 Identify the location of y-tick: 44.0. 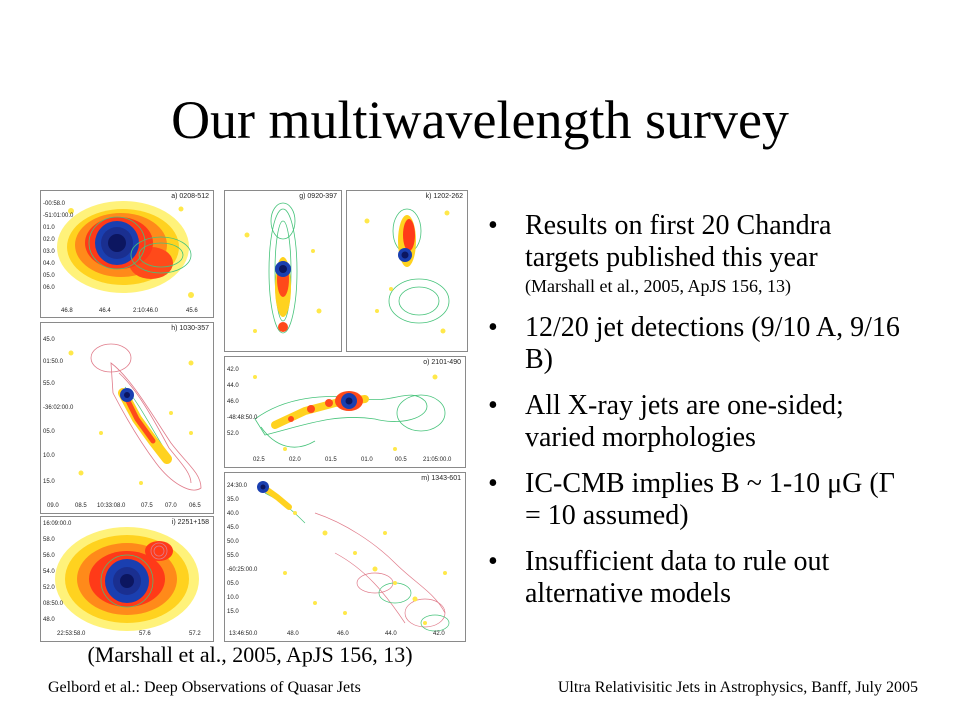
(233, 386).